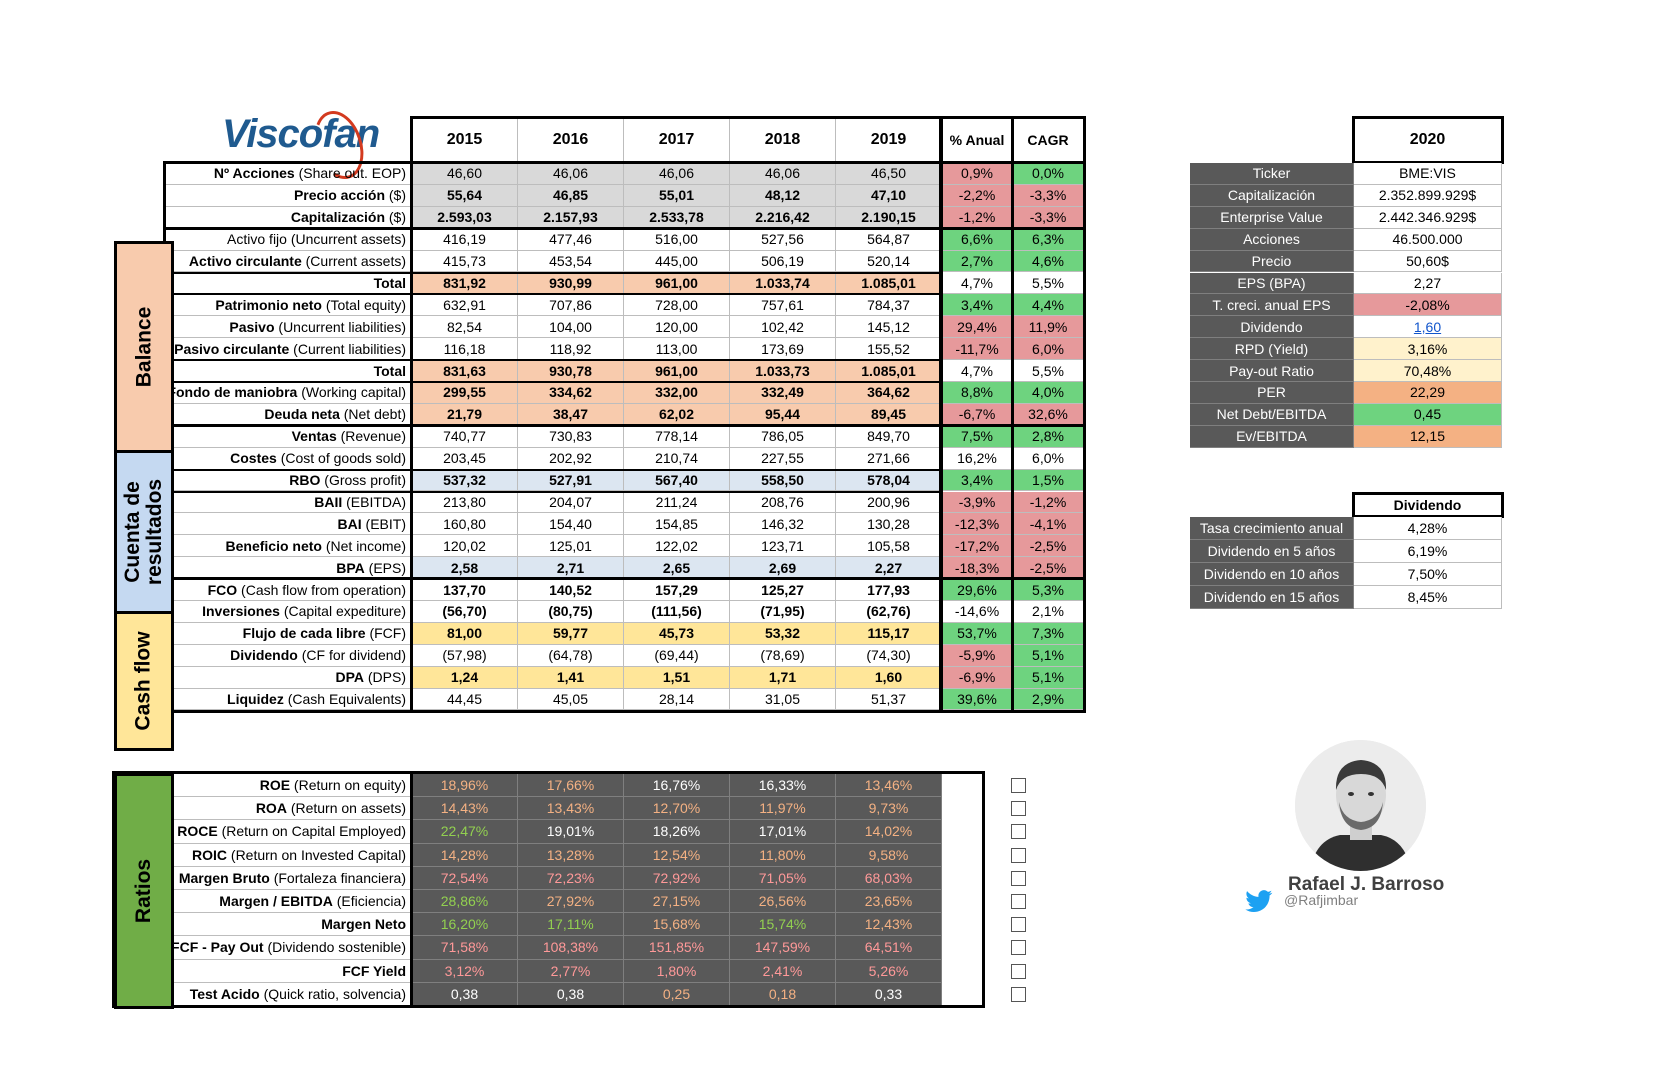 This screenshot has height=1090, width=1666. What do you see at coordinates (301, 134) in the screenshot?
I see `logo-wordmark: Viscofan` at bounding box center [301, 134].